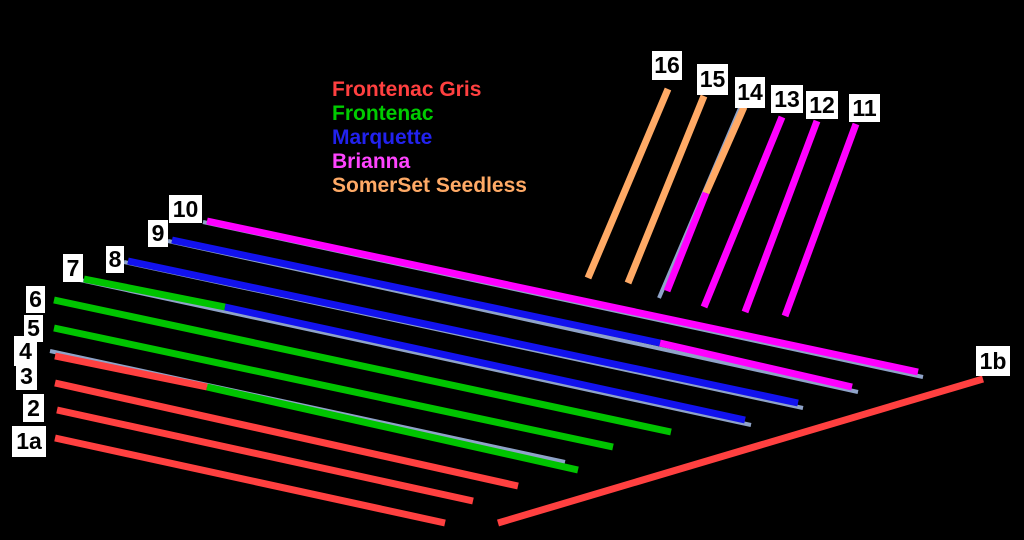 This screenshot has height=540, width=1024. I want to click on row-16-segment-orange, so click(628, 183).